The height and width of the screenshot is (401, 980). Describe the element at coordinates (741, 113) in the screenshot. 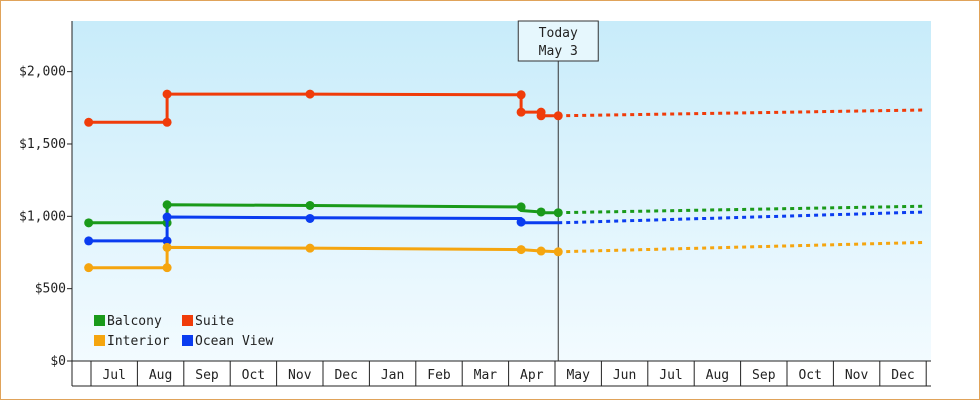

I see `forecast-line-suite` at that location.